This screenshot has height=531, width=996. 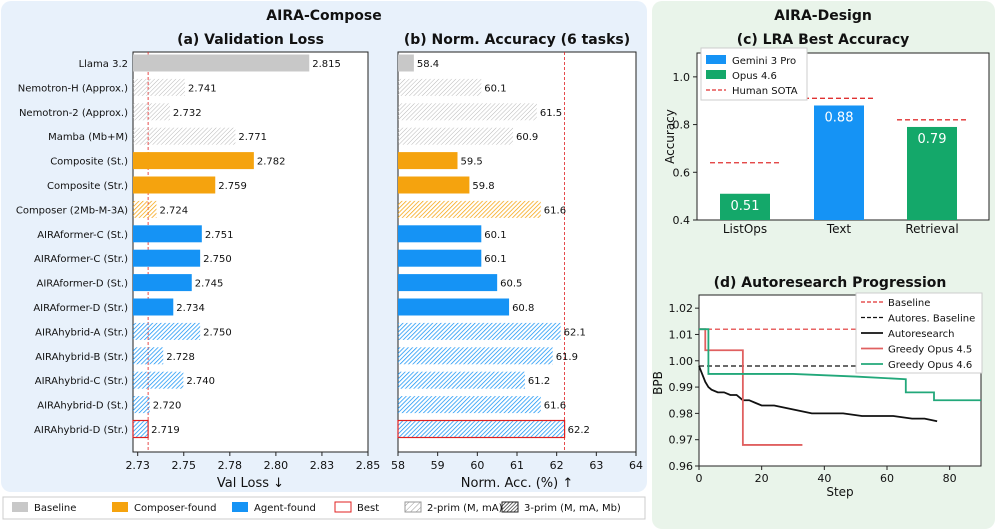 What do you see at coordinates (517, 483) in the screenshot?
I see `b-xlabel: Norm. Acc. (%) ↑` at bounding box center [517, 483].